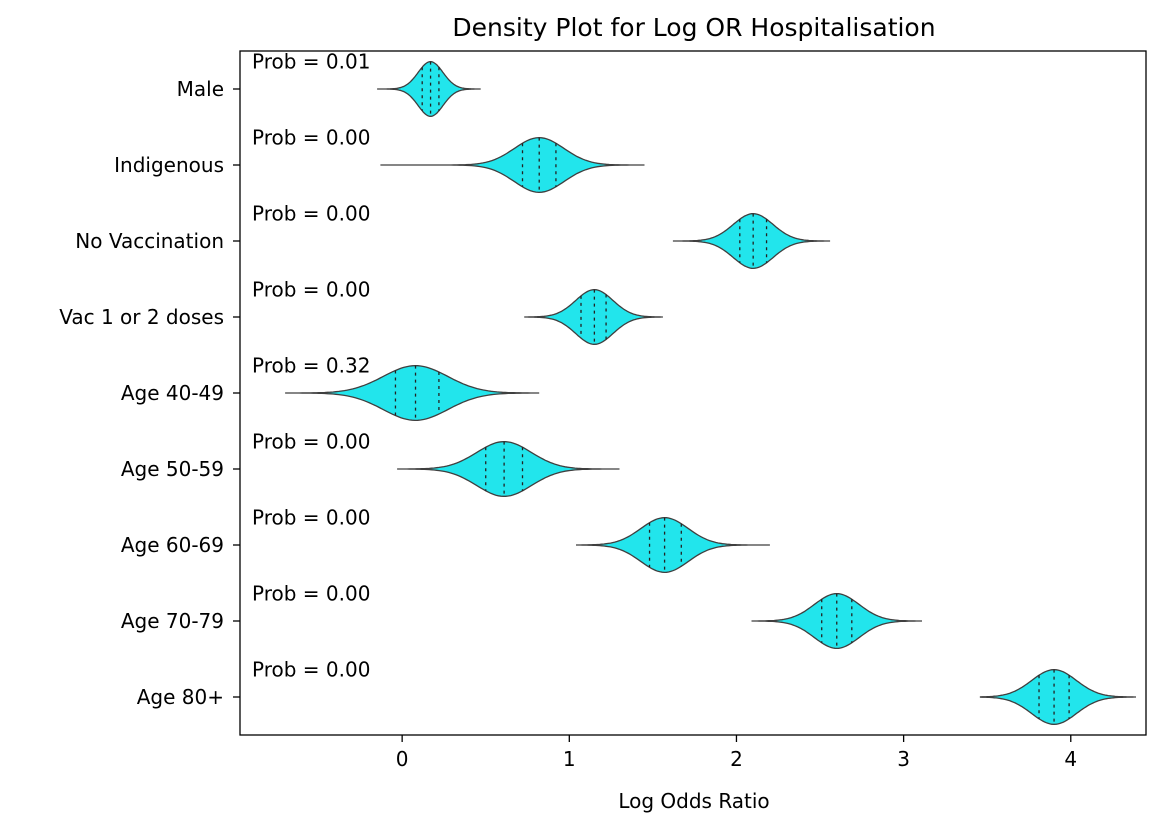  What do you see at coordinates (180, 697) in the screenshot?
I see `y-tick-label: Age 80+` at bounding box center [180, 697].